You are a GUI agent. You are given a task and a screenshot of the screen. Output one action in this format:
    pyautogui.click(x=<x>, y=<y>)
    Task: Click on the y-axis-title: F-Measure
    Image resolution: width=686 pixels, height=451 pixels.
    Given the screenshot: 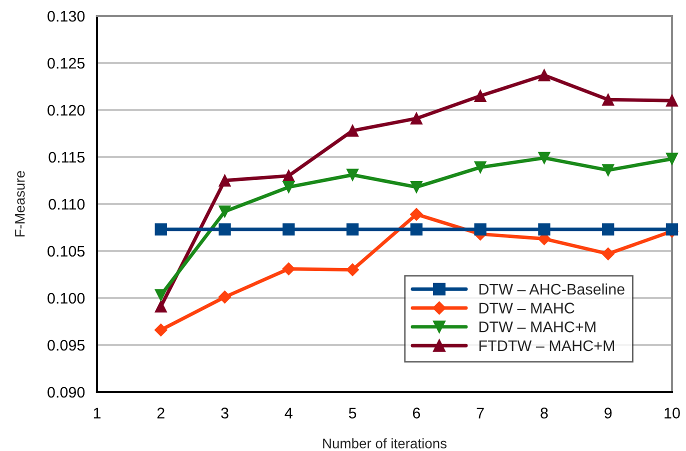 What is the action you would take?
    pyautogui.click(x=20, y=203)
    